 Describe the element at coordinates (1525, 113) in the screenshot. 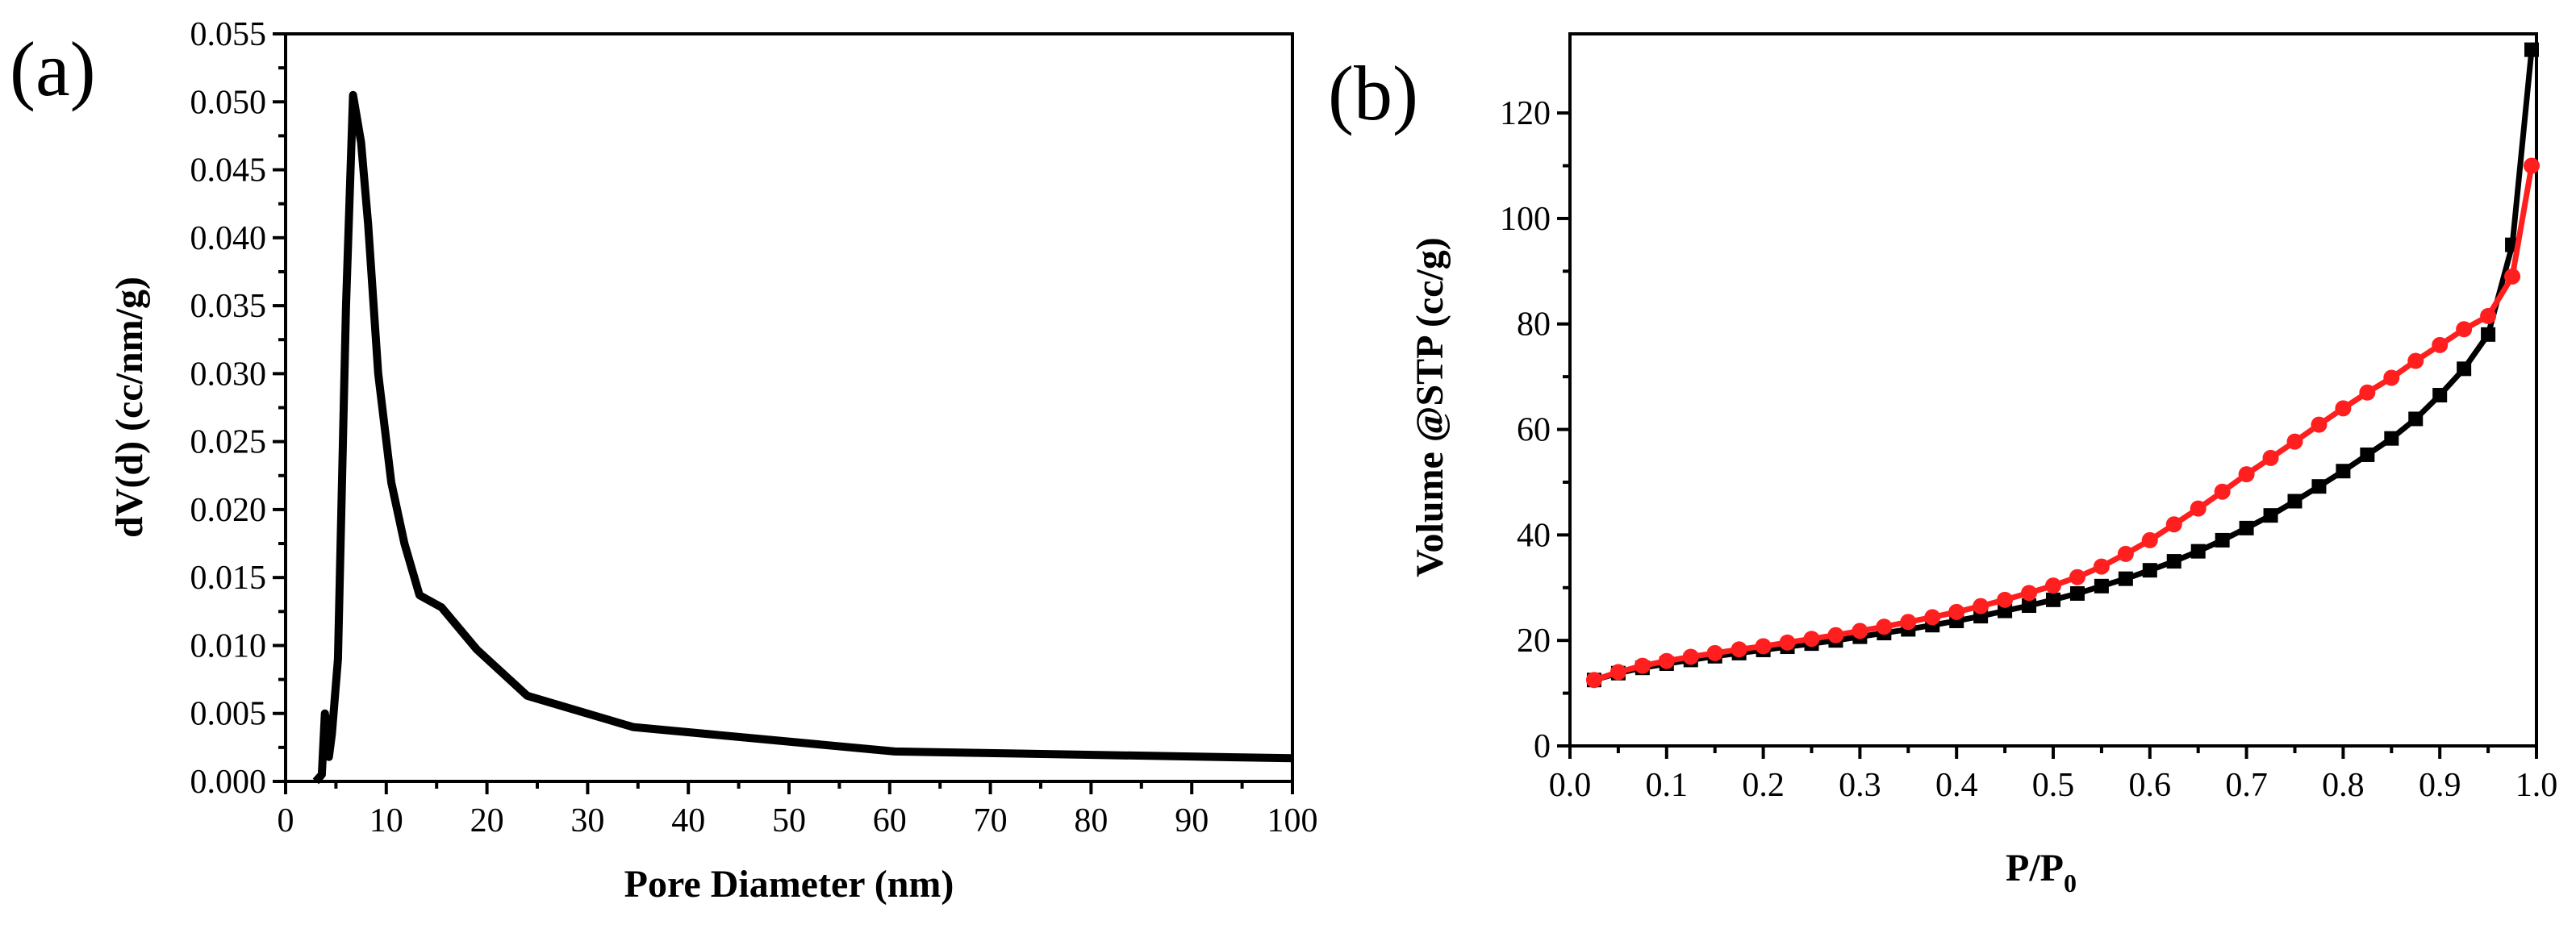

I see `y-tick-label: 120` at that location.